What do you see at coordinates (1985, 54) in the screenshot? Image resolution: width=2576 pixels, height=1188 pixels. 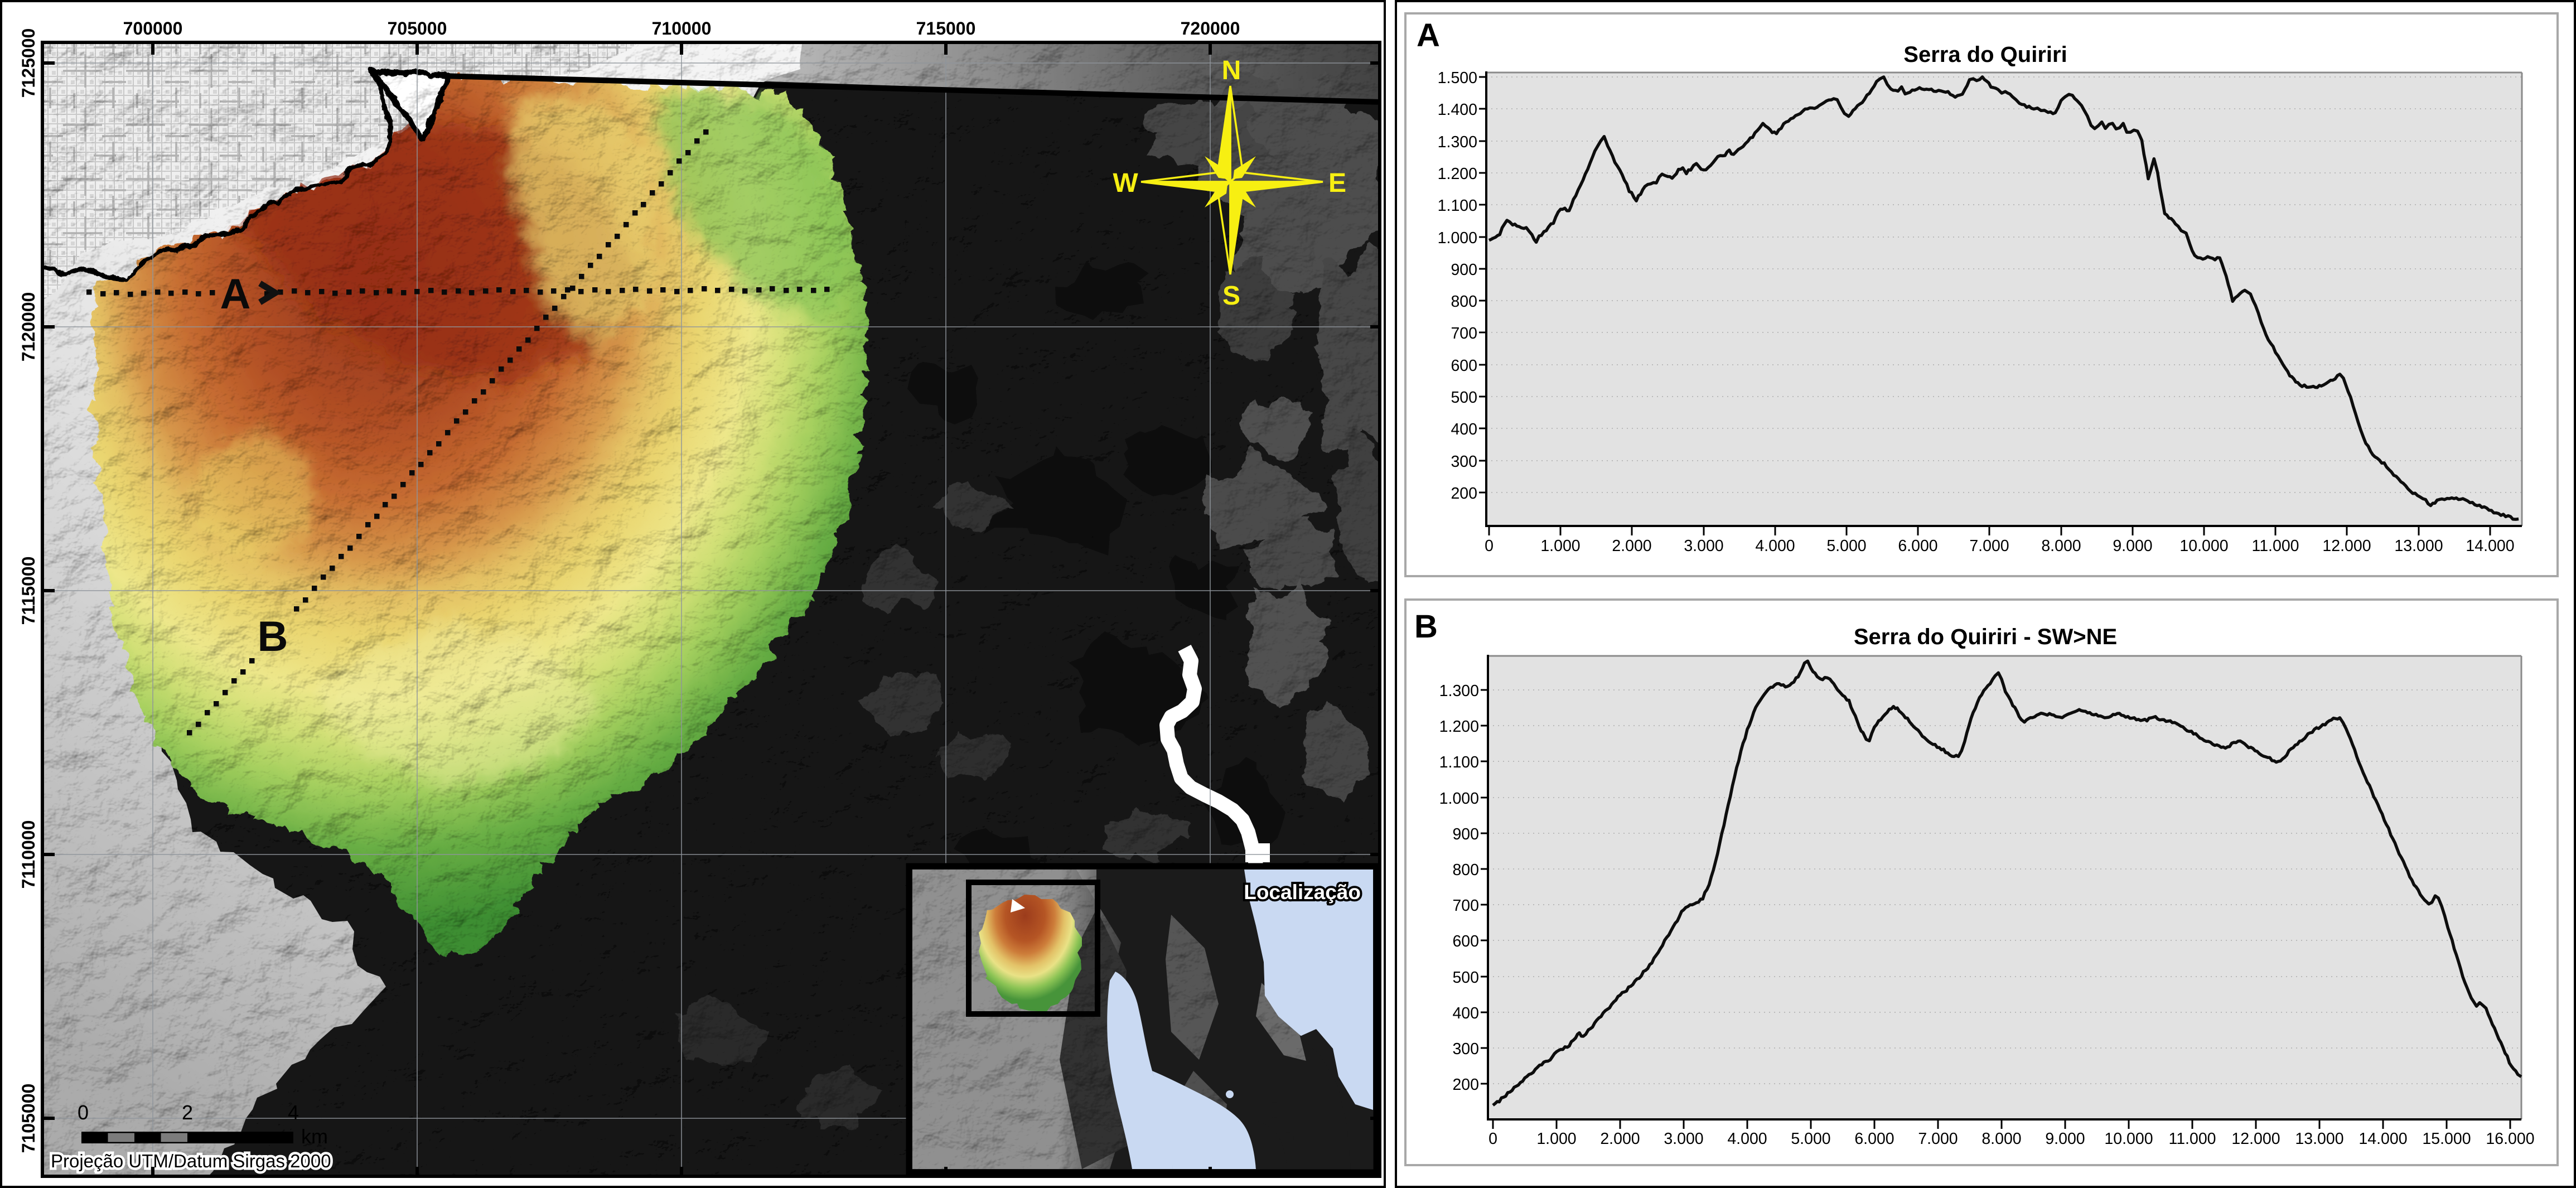 I see `svg-text: Serra do Quiriri` at bounding box center [1985, 54].